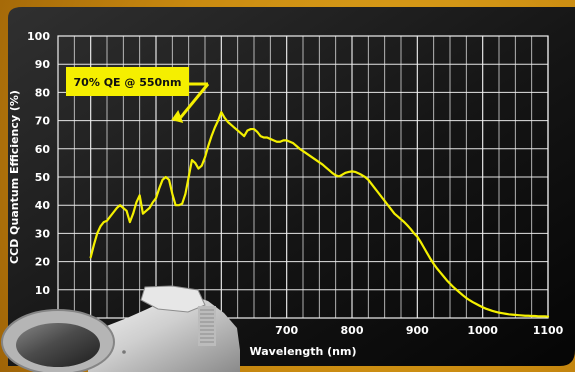 This screenshot has height=372, width=575. I want to click on y-axis-label: CCD Quantum Efficiency (%), so click(14, 177).